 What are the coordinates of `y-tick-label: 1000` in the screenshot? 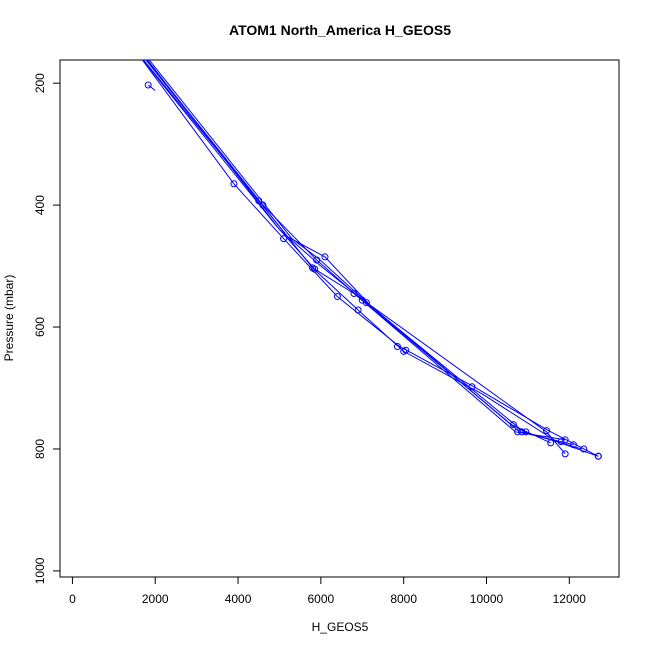 It's located at (40, 570).